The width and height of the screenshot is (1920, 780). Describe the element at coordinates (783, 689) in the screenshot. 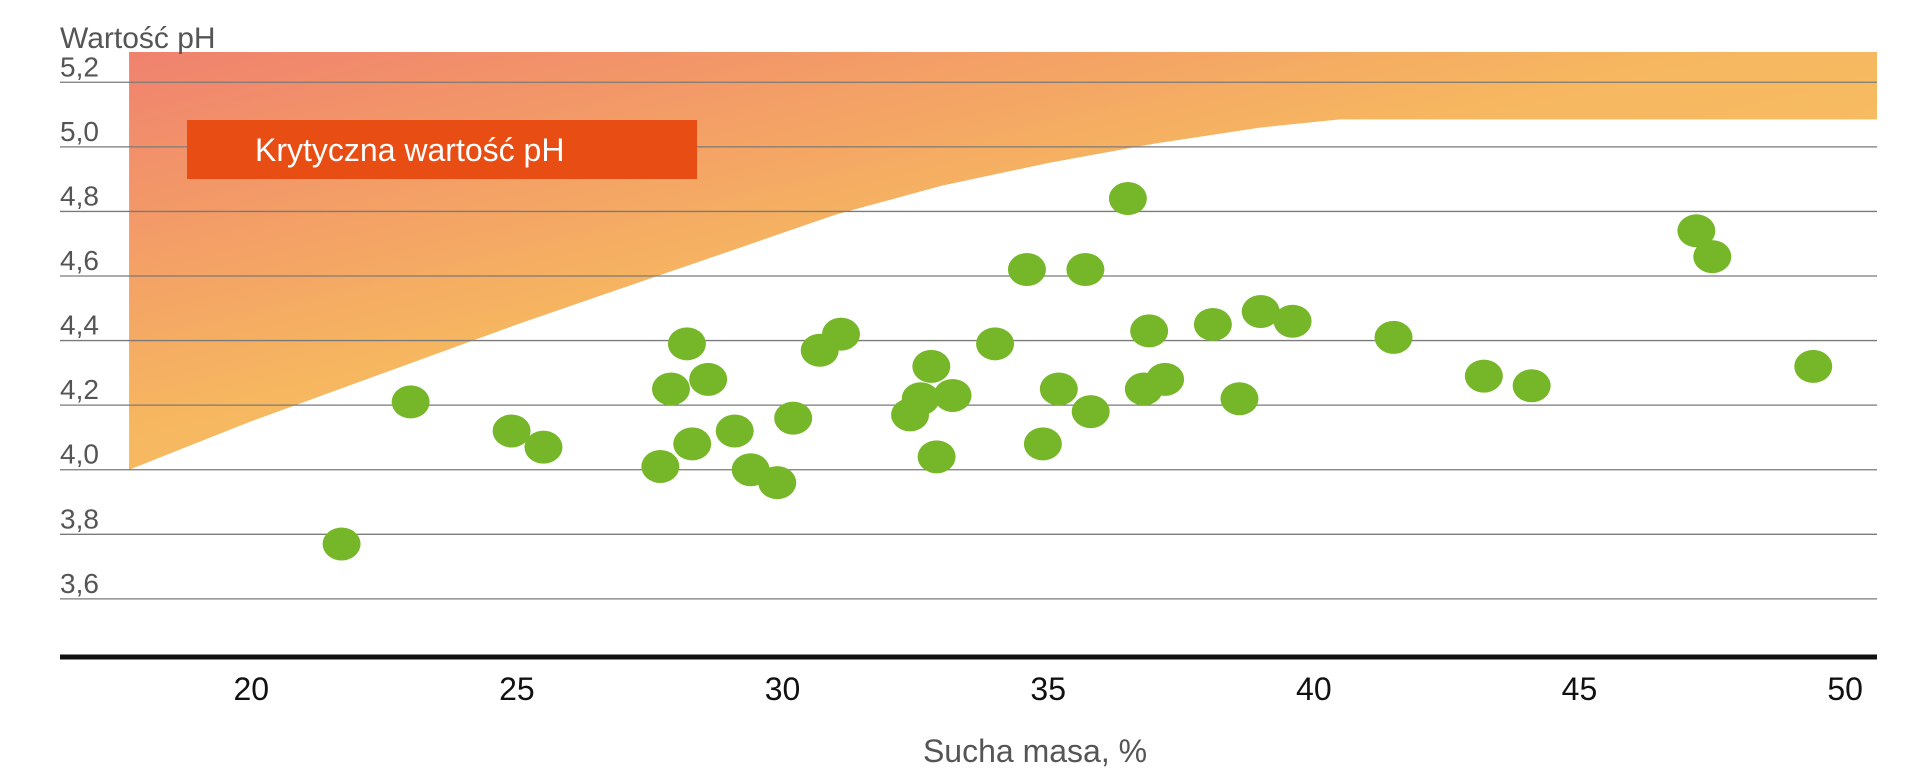

I see `x-tick-label: 30` at that location.